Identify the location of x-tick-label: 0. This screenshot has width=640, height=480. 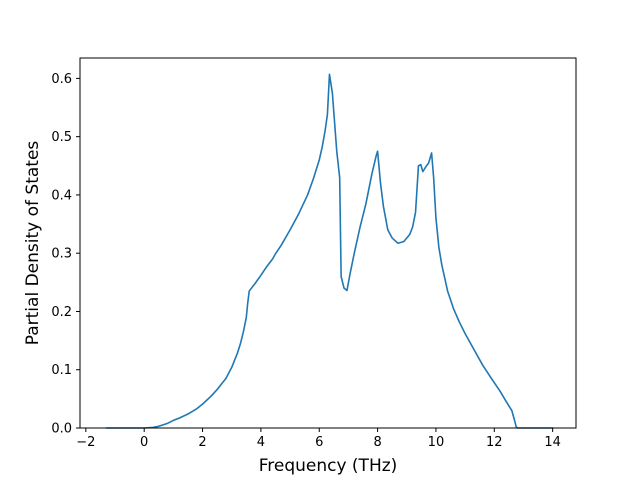
(144, 442).